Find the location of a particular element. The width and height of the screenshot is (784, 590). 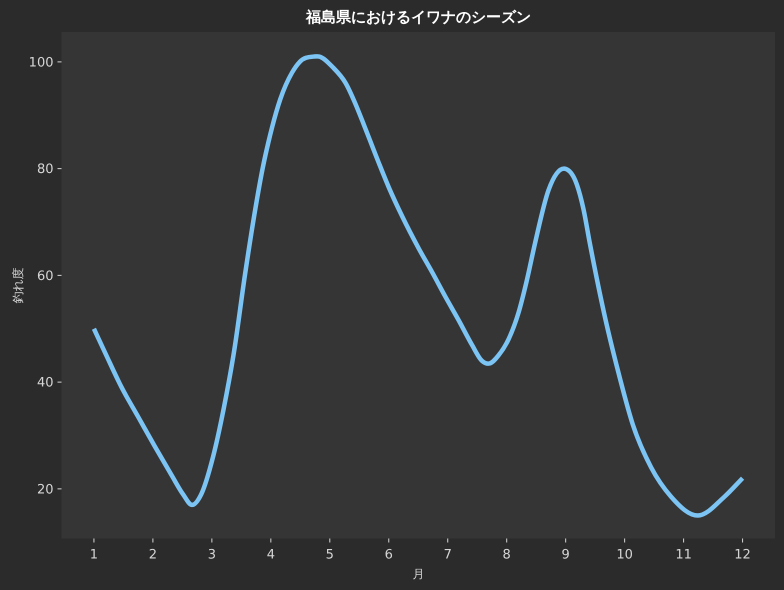

x-tick-label: 1 is located at coordinates (94, 555).